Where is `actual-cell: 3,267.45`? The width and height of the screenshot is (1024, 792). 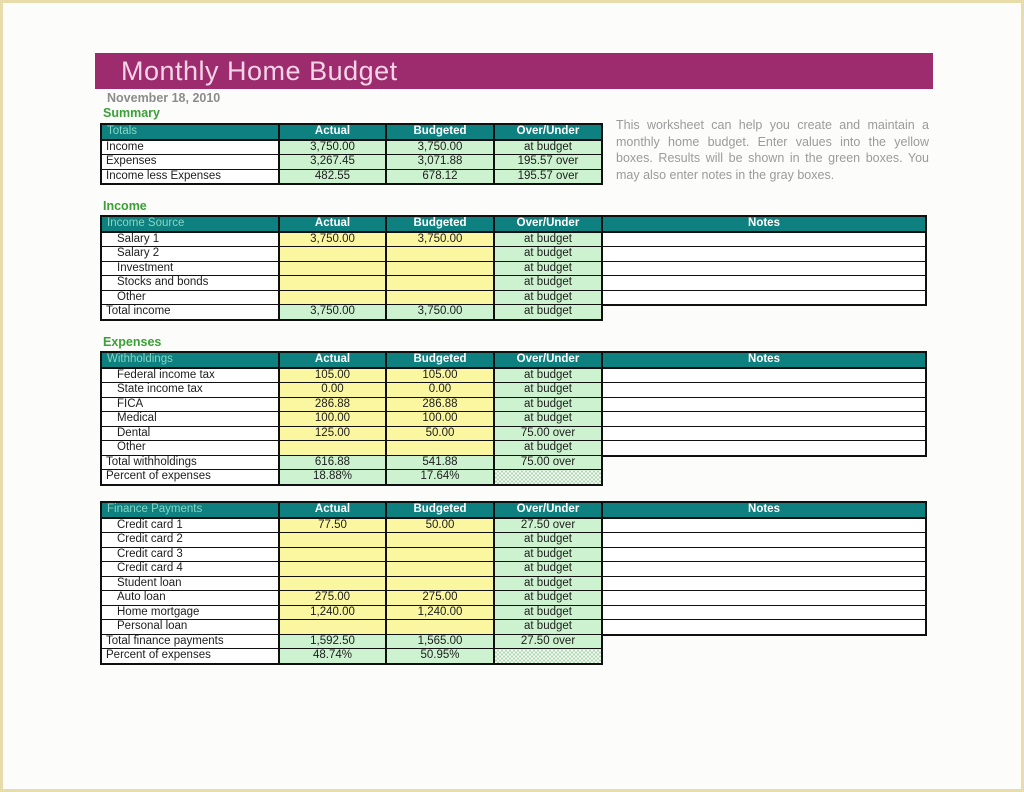 actual-cell: 3,267.45 is located at coordinates (332, 162).